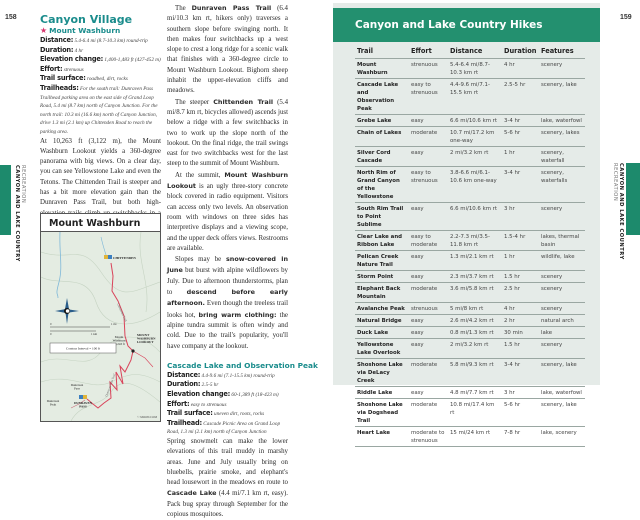  Describe the element at coordinates (475, 184) in the screenshot. I see `cell-distance: 3.8-6.6 mi/6.1-10.6 km one-way` at that location.